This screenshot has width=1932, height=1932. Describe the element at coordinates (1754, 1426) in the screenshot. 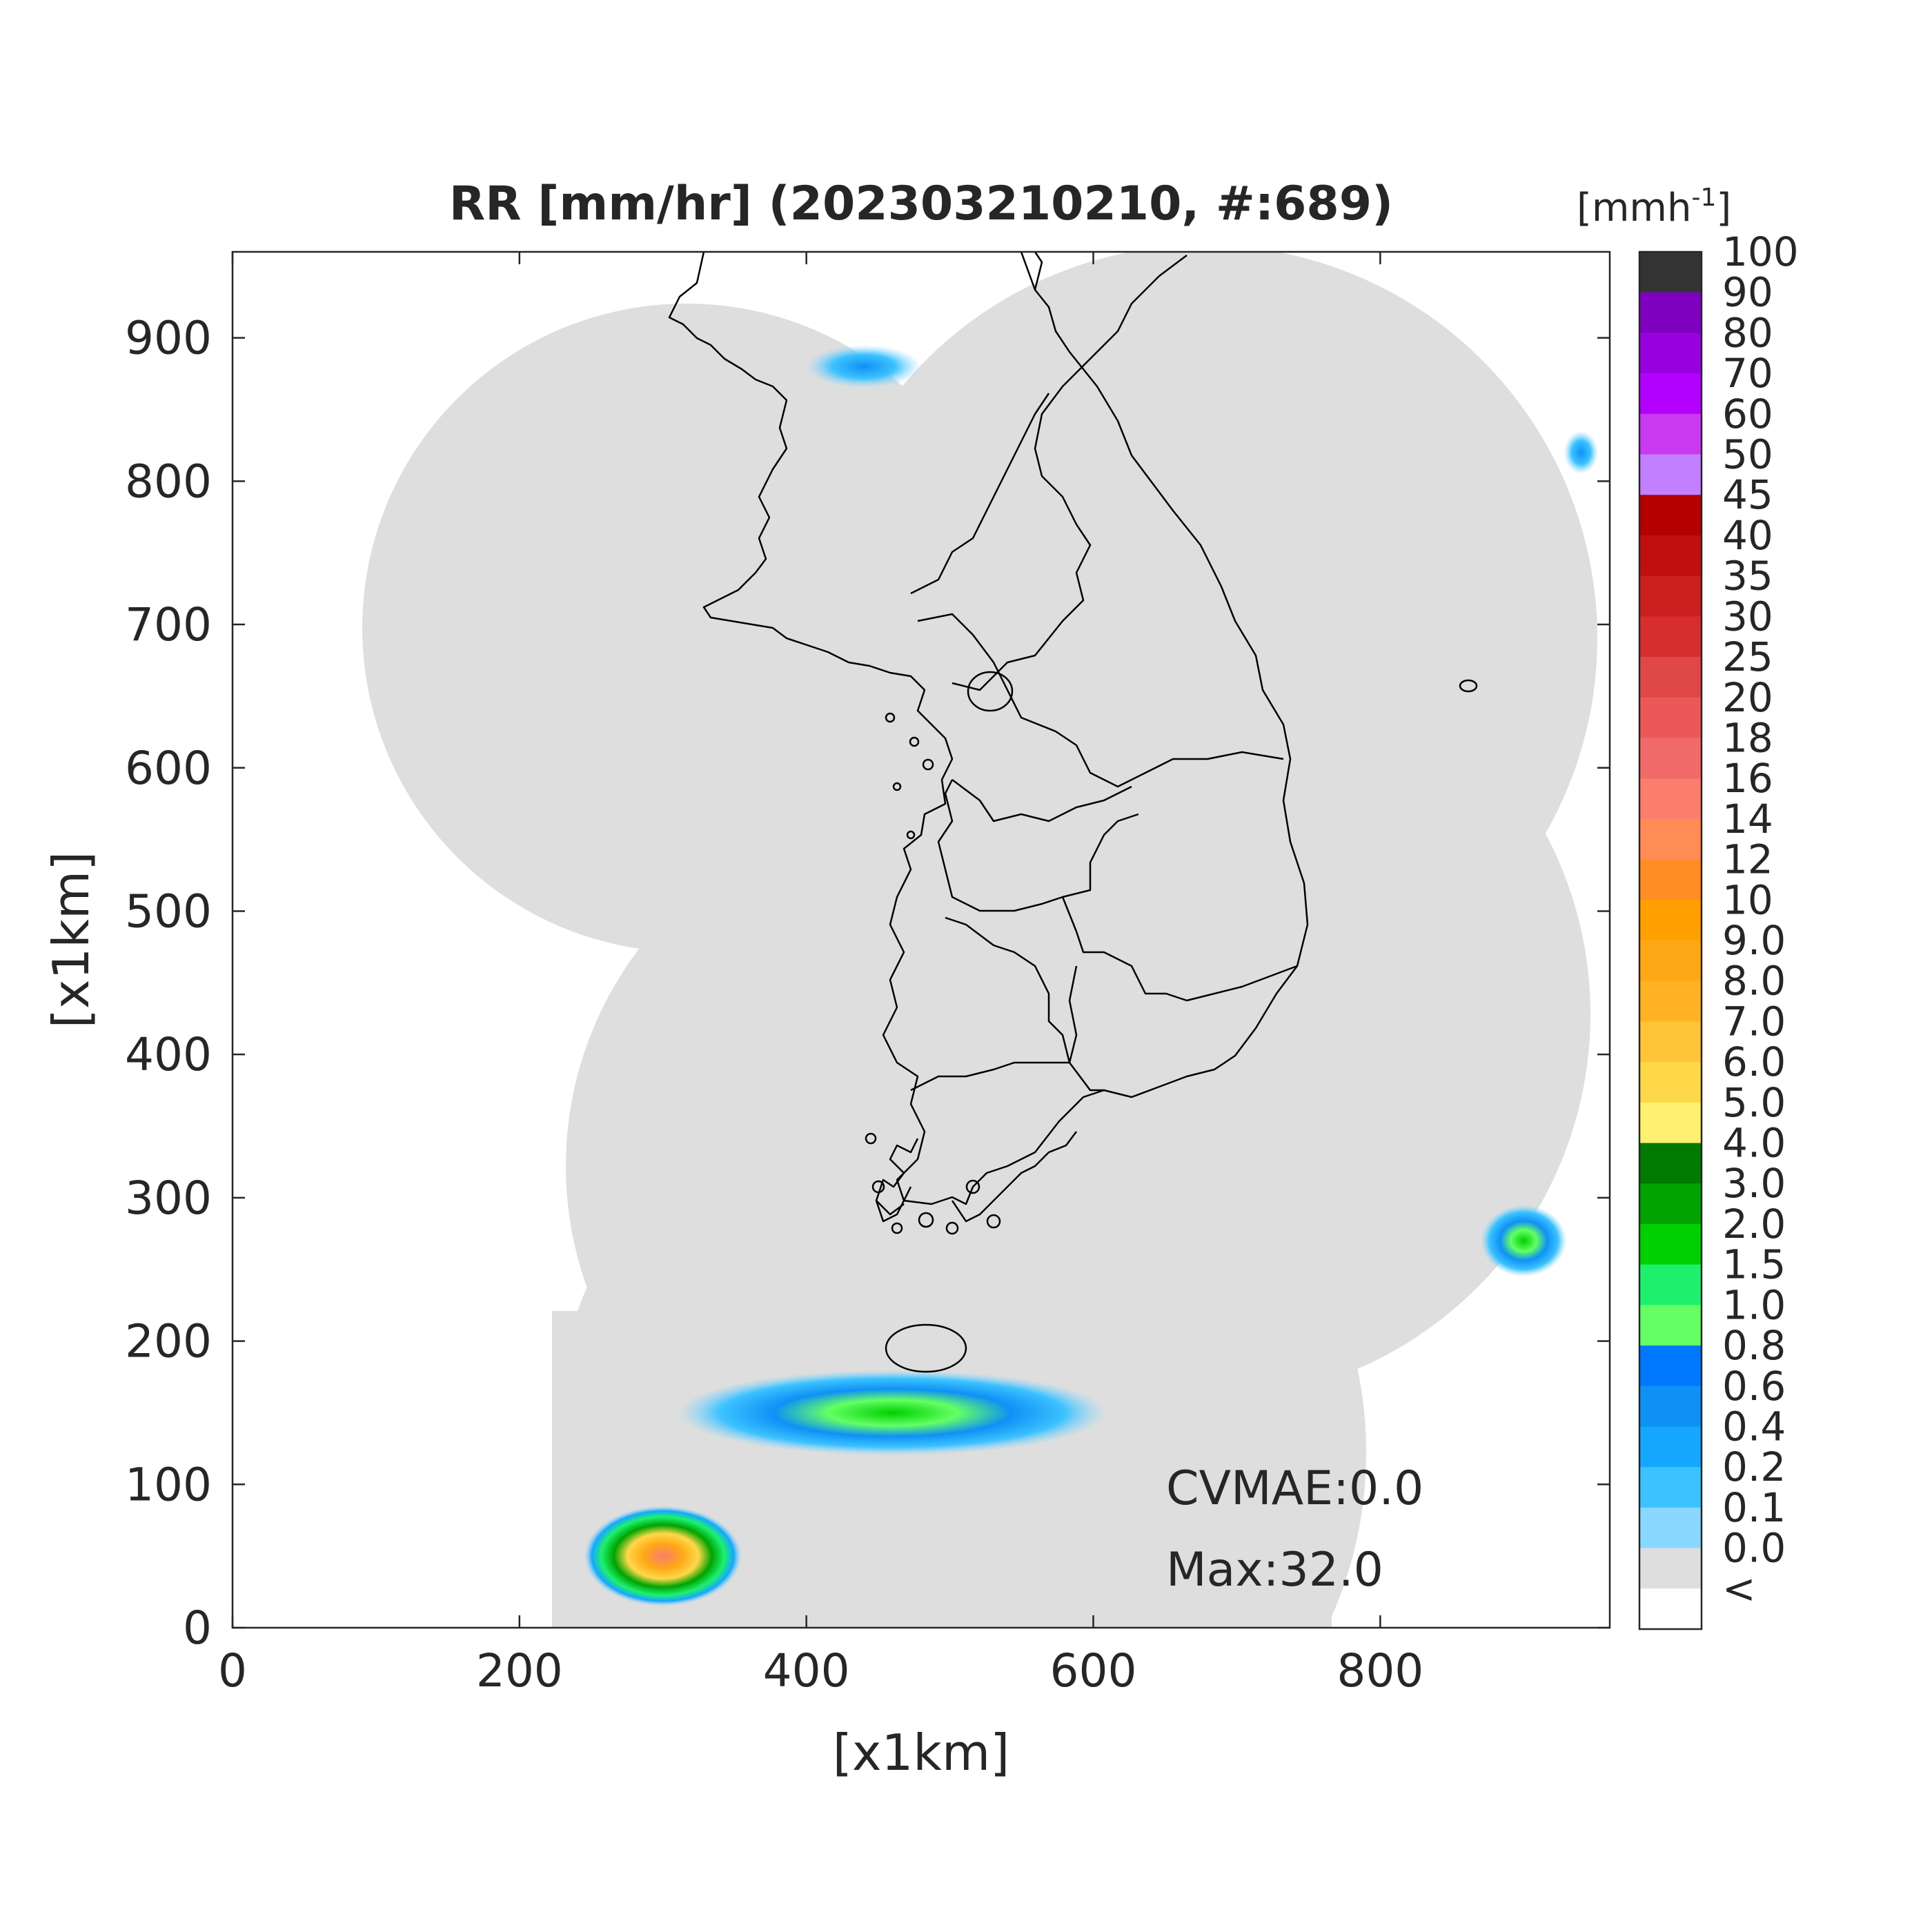

I see `colorbar-tick-label: 0.4` at that location.